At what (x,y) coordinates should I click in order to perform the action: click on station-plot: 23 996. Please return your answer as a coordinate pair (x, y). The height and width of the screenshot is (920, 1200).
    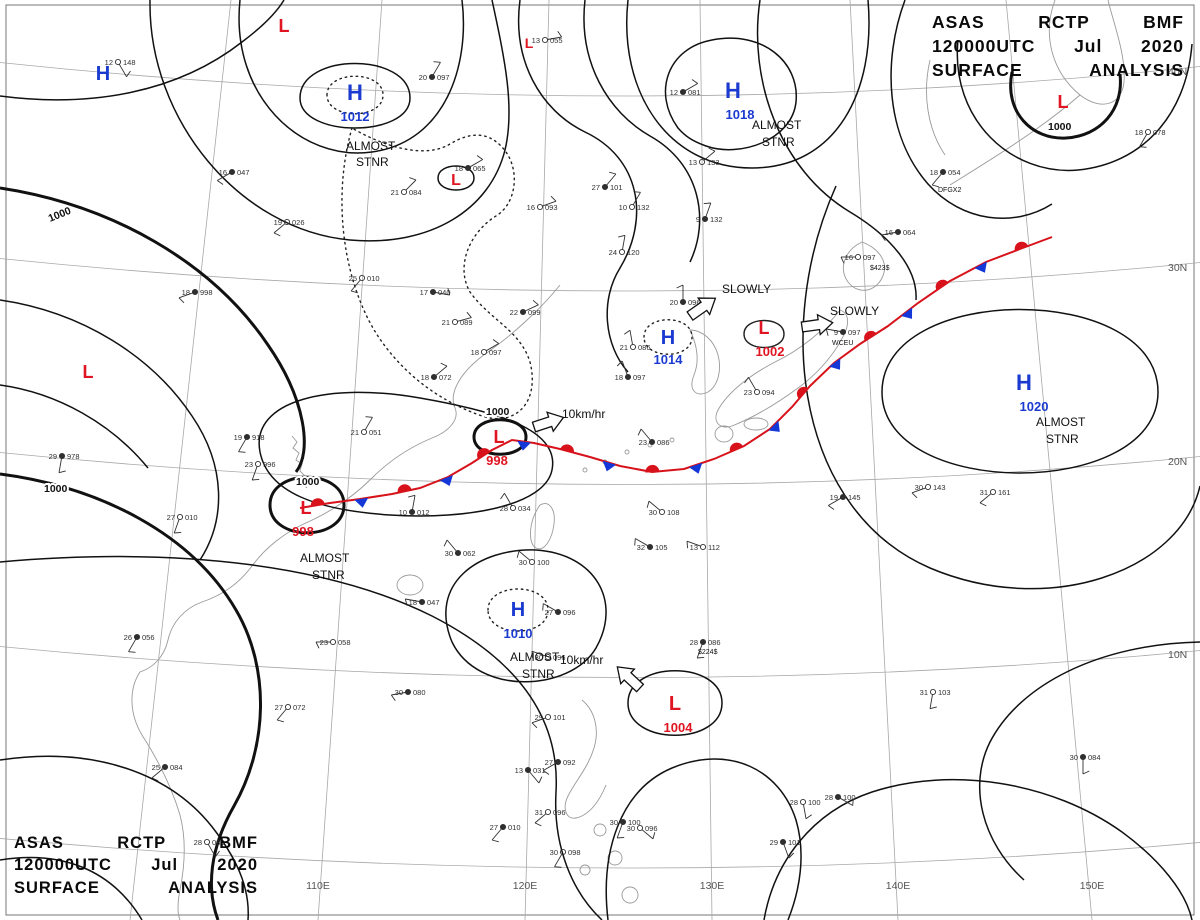
    Looking at the image, I should click on (260, 470).